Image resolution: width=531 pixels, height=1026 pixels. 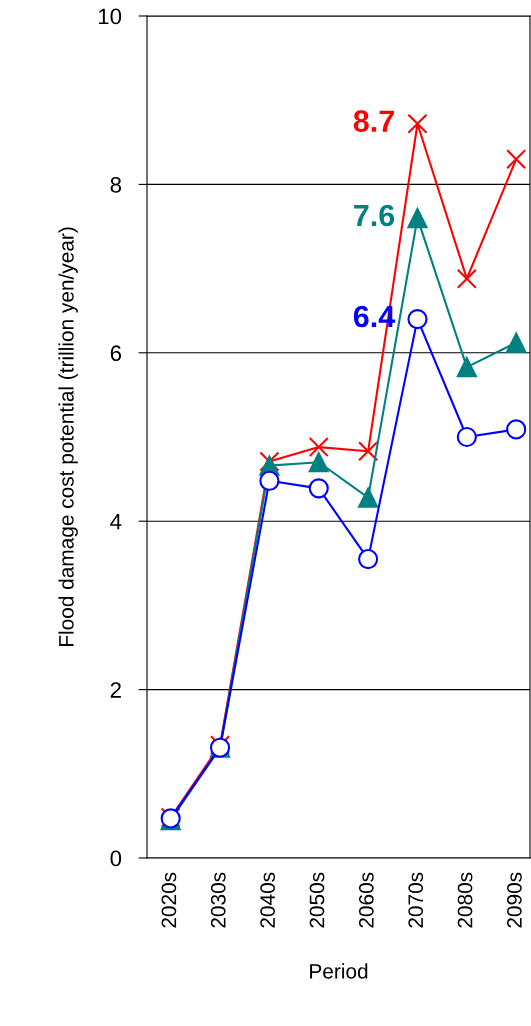 What do you see at coordinates (317, 900) in the screenshot?
I see `x-tick-label: 2050s` at bounding box center [317, 900].